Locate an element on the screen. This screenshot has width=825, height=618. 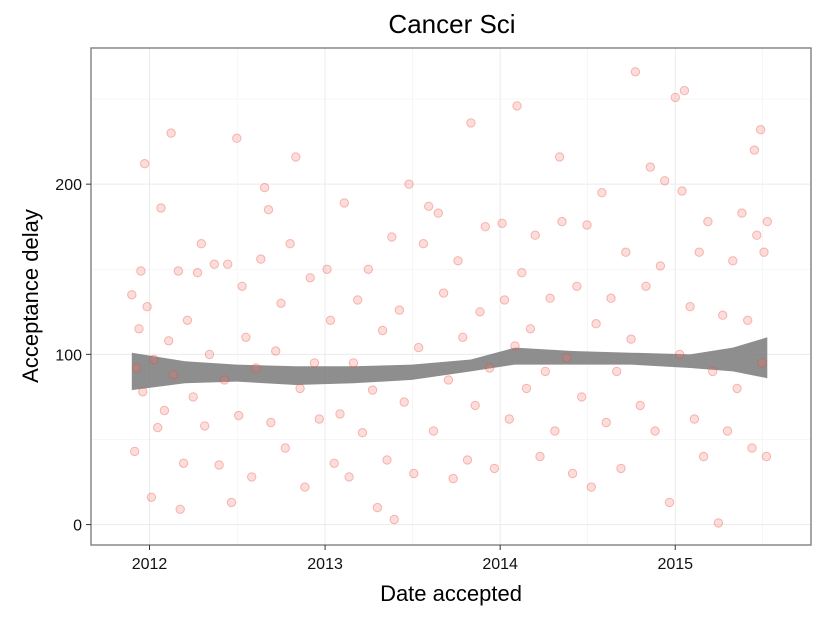
smooth-band-group is located at coordinates (449, 364).